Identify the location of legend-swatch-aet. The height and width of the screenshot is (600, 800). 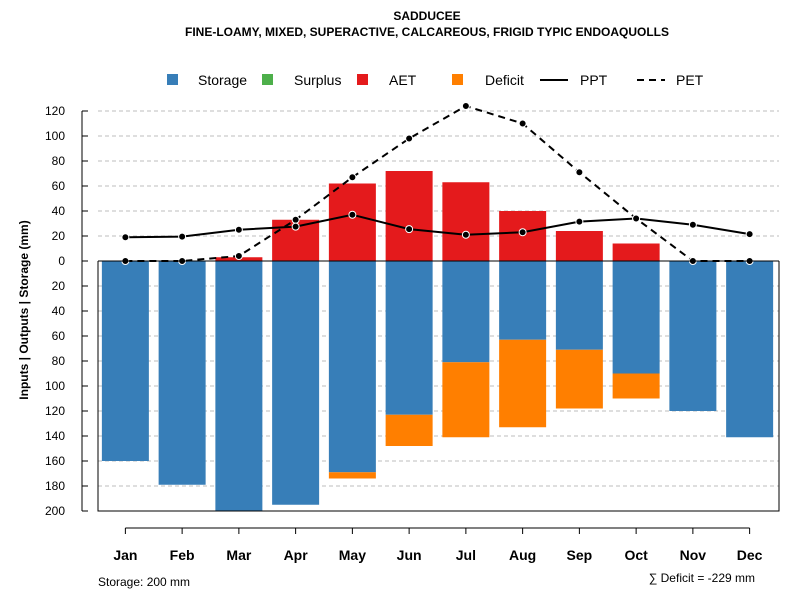
(362, 79).